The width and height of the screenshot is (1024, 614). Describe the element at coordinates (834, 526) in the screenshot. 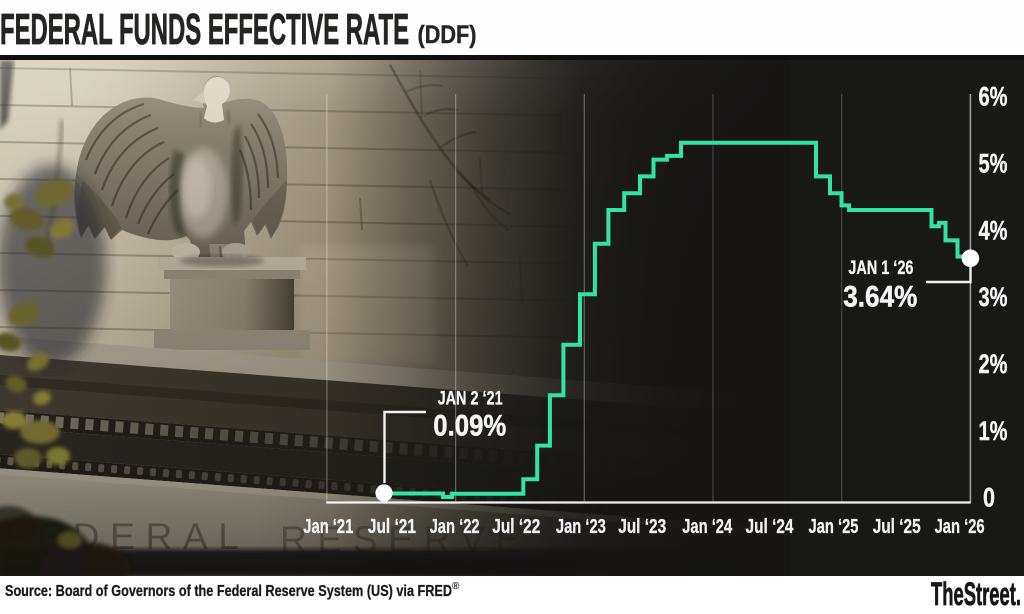

I see `svg-text: Jan ‘25` at that location.